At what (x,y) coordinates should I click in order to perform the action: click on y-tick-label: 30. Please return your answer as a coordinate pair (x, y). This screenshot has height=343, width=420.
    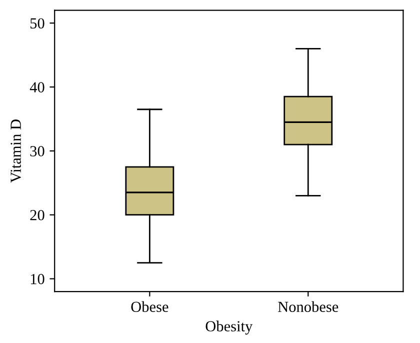
    Looking at the image, I should click on (37, 151).